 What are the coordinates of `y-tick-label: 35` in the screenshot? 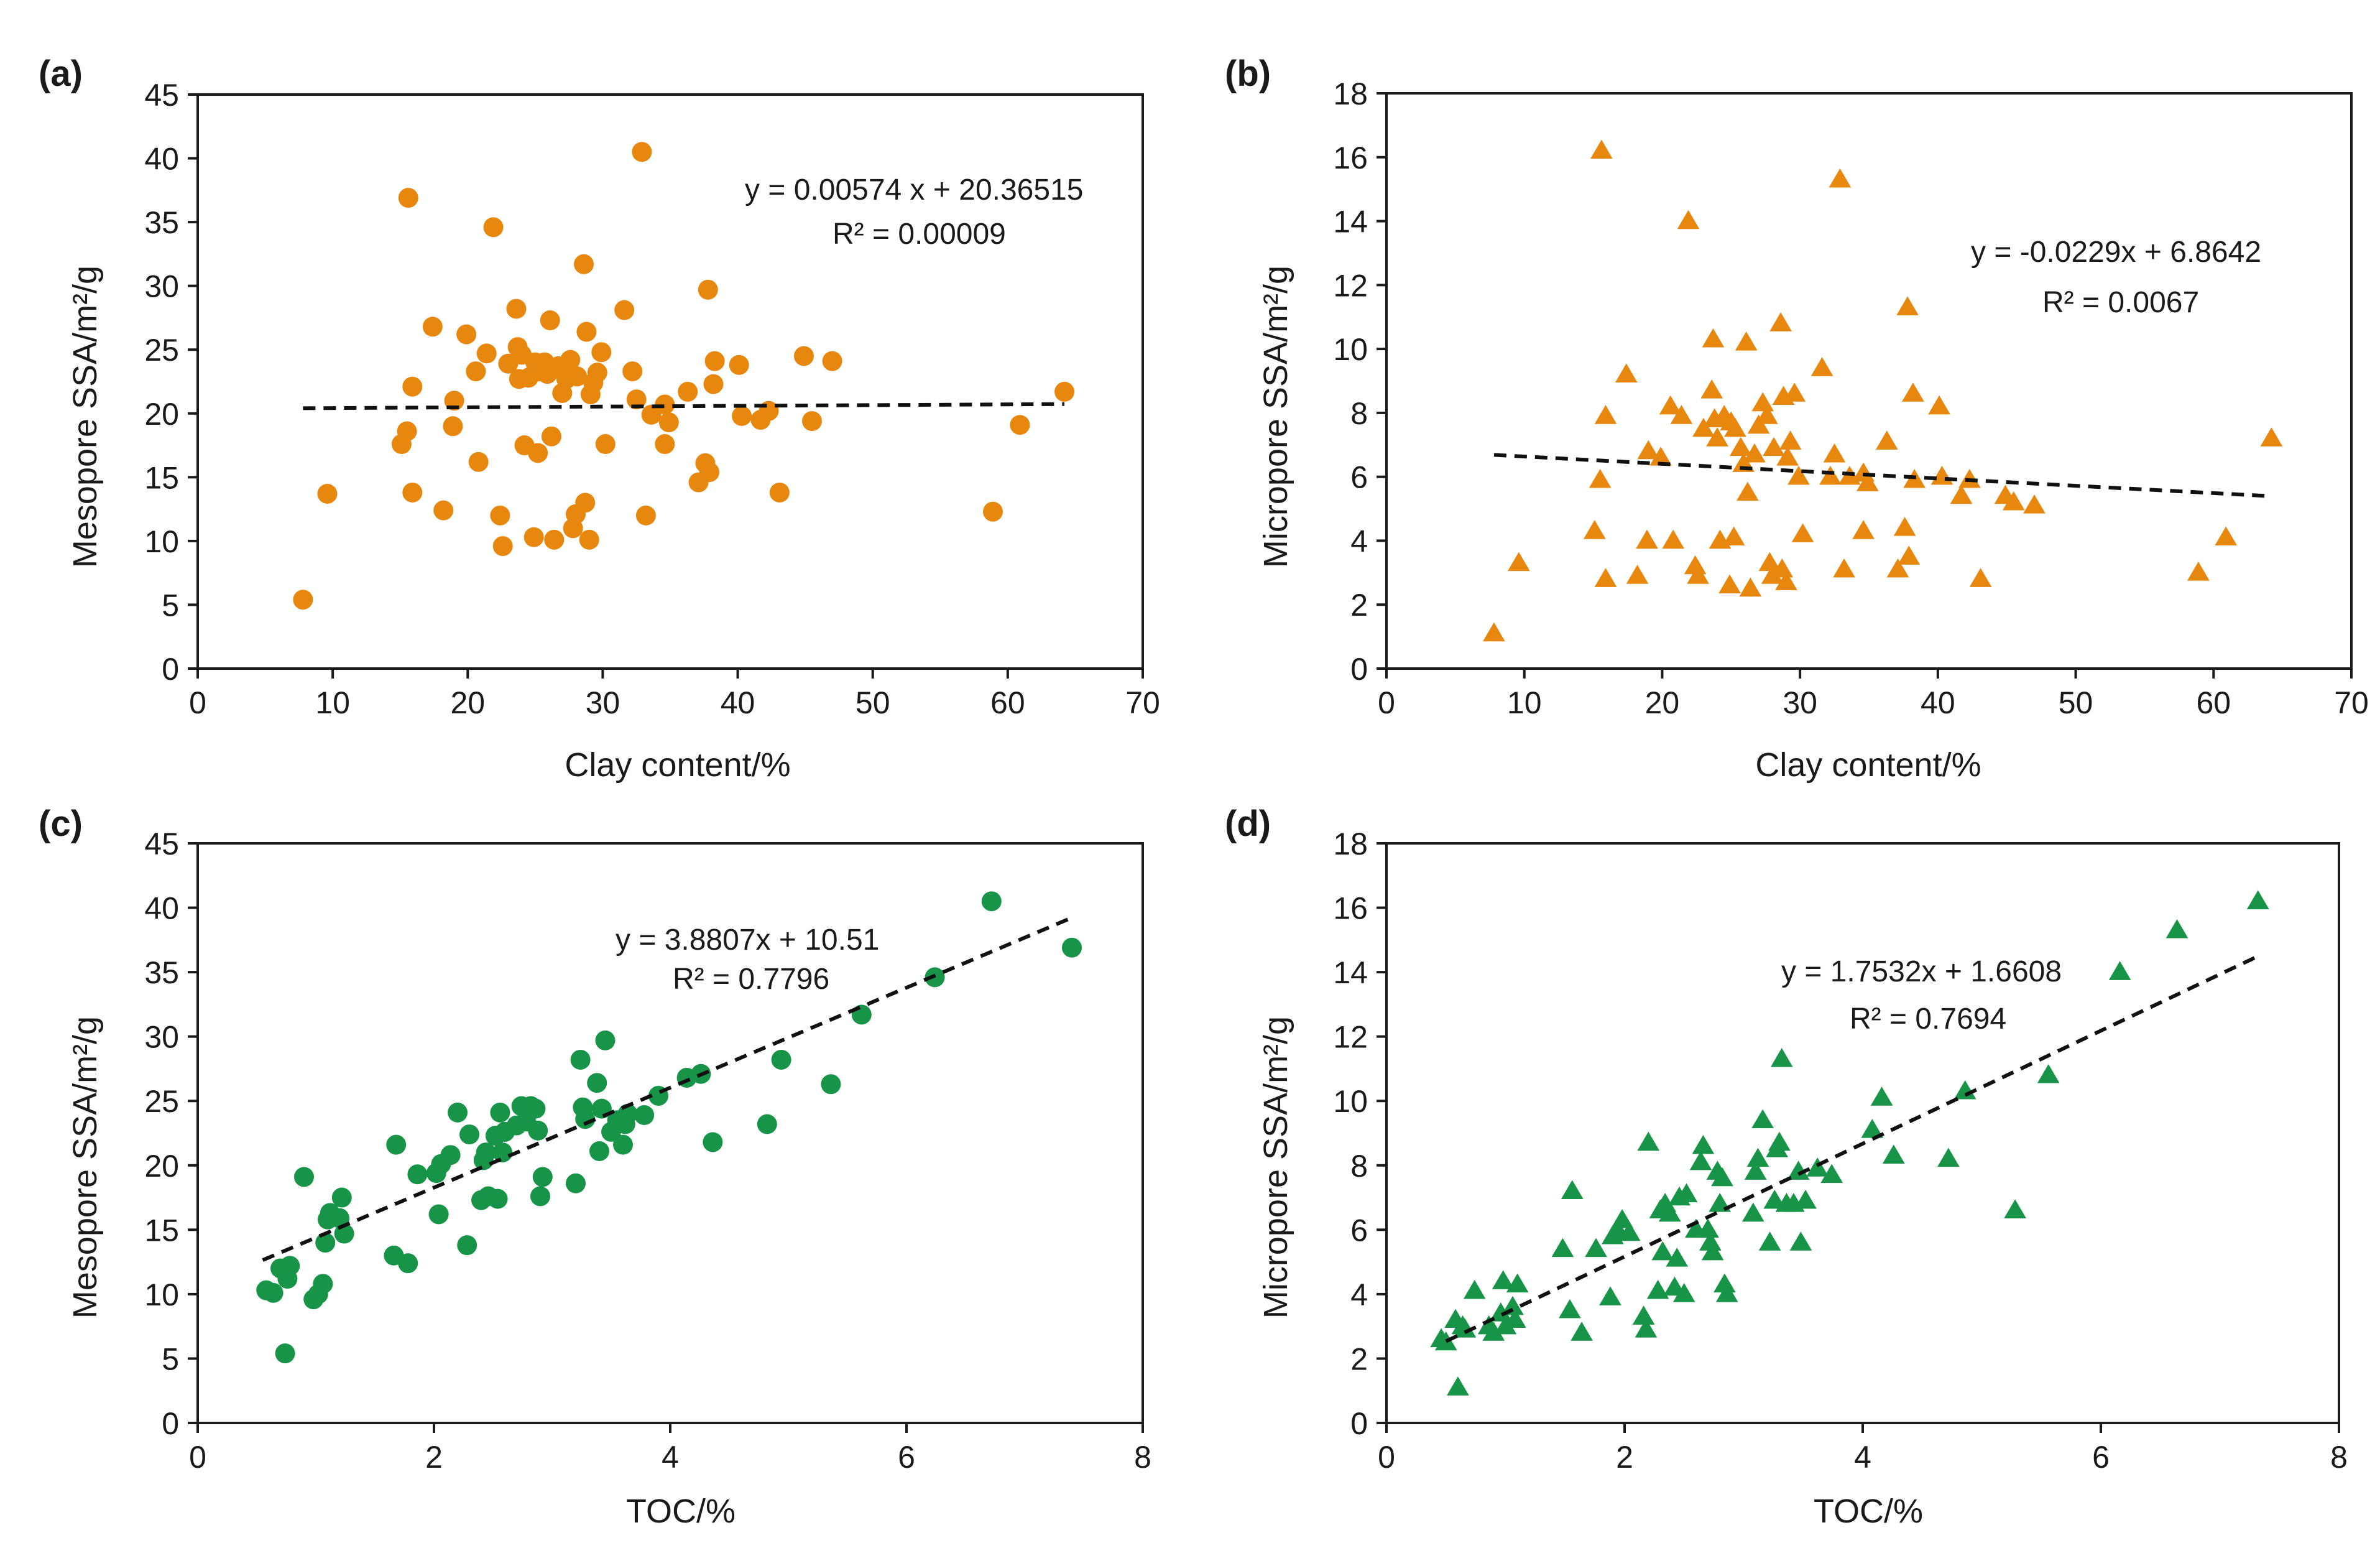 It's located at (161, 972).